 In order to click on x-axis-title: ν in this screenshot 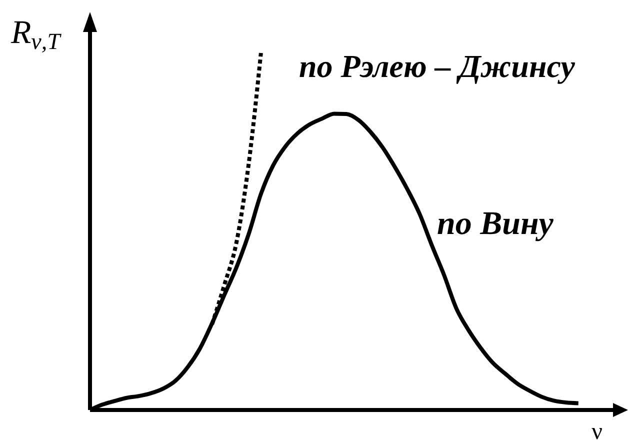, I will do `click(597, 430)`.